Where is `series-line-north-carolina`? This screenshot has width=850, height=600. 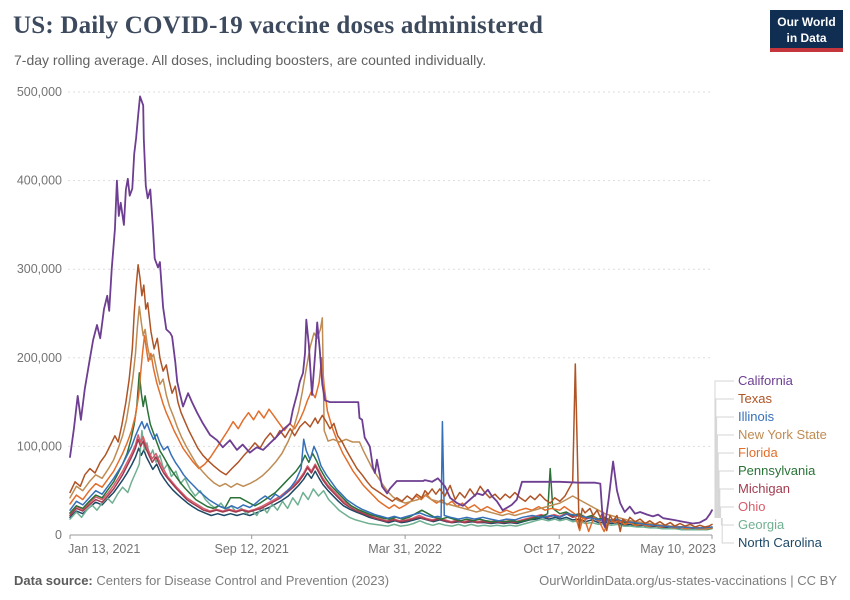
series-line-north-carolina is located at coordinates (391, 488).